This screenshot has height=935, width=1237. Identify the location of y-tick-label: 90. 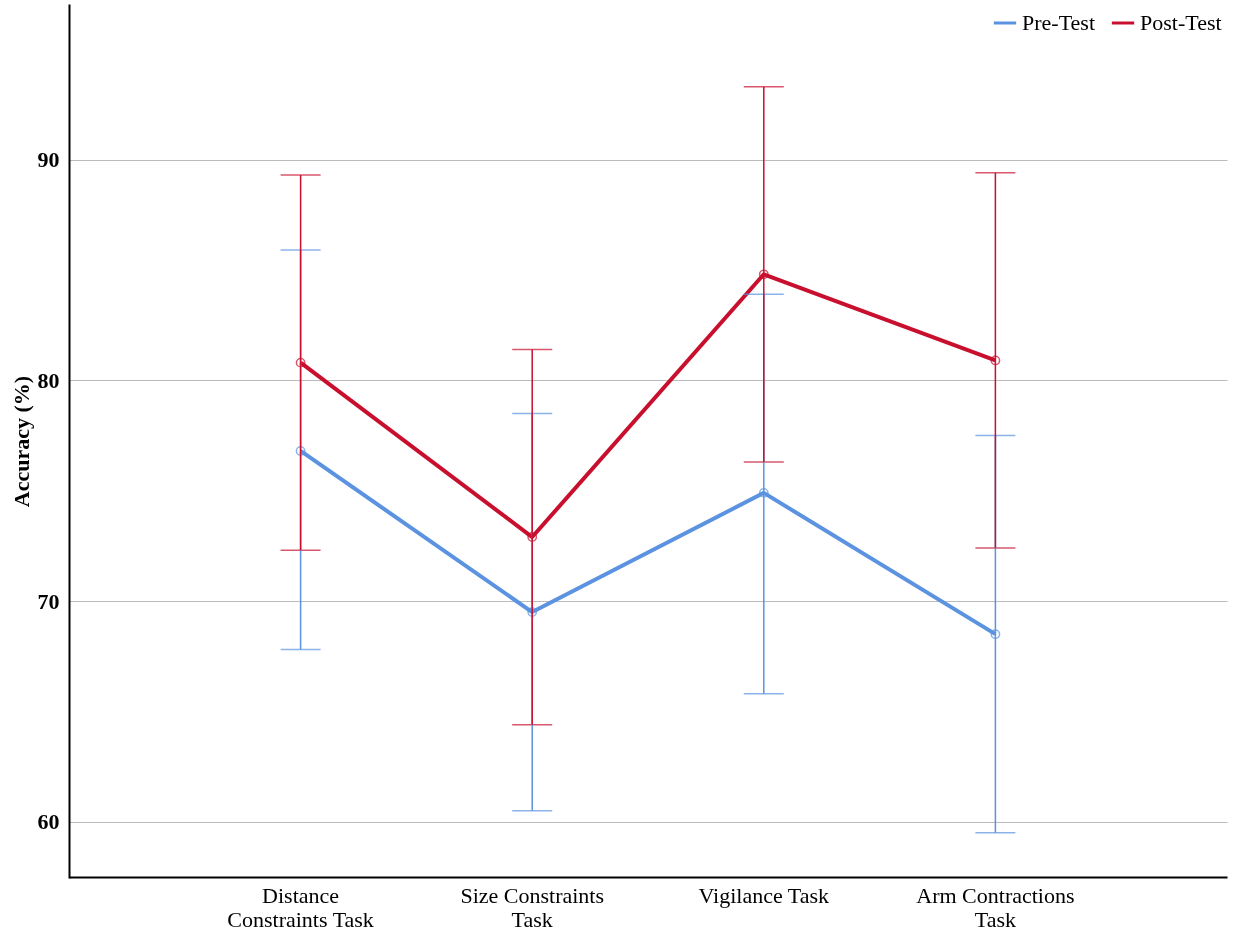
(48, 160).